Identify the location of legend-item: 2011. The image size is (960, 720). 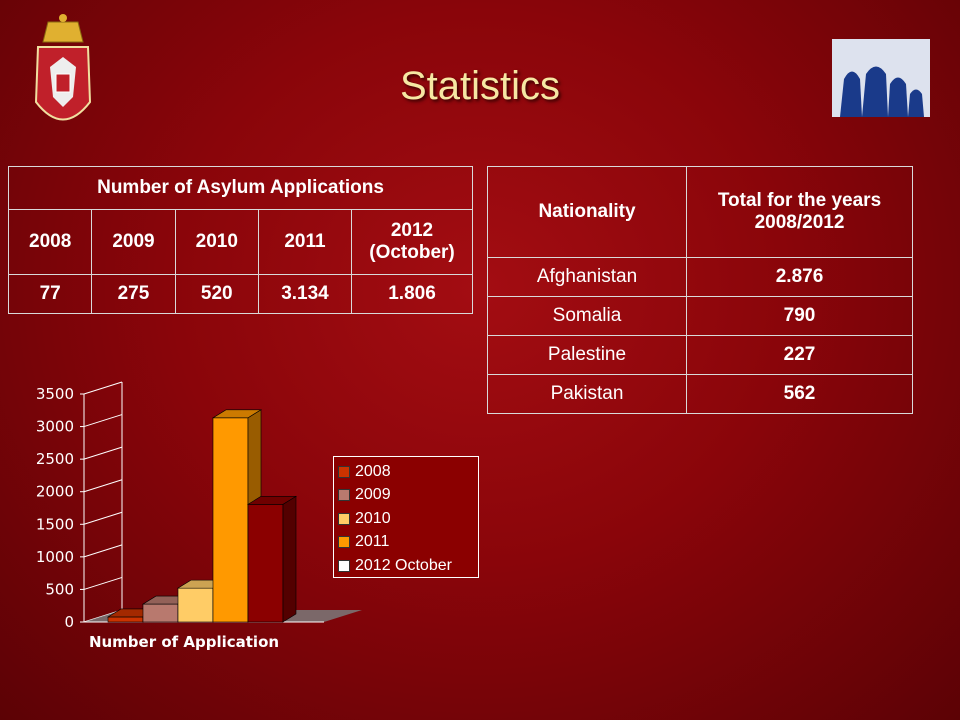
(406, 543).